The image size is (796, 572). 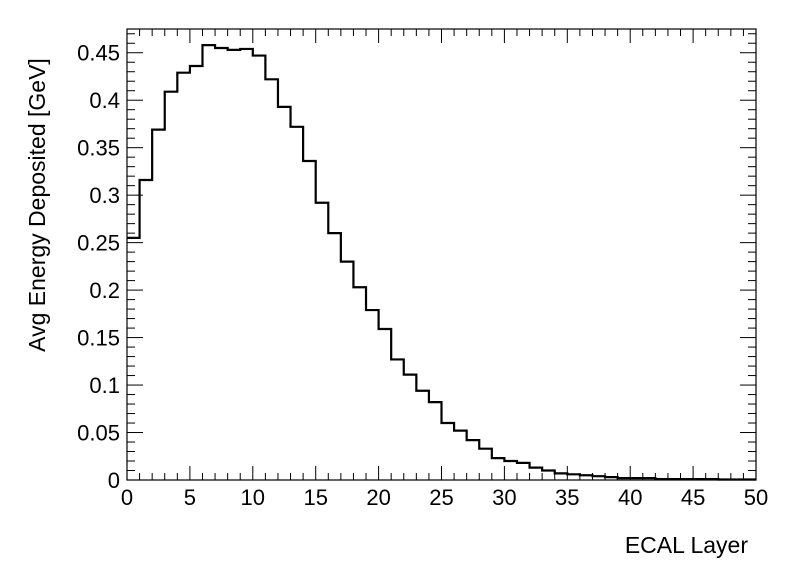 I want to click on x-tick-label: 40, so click(x=630, y=497).